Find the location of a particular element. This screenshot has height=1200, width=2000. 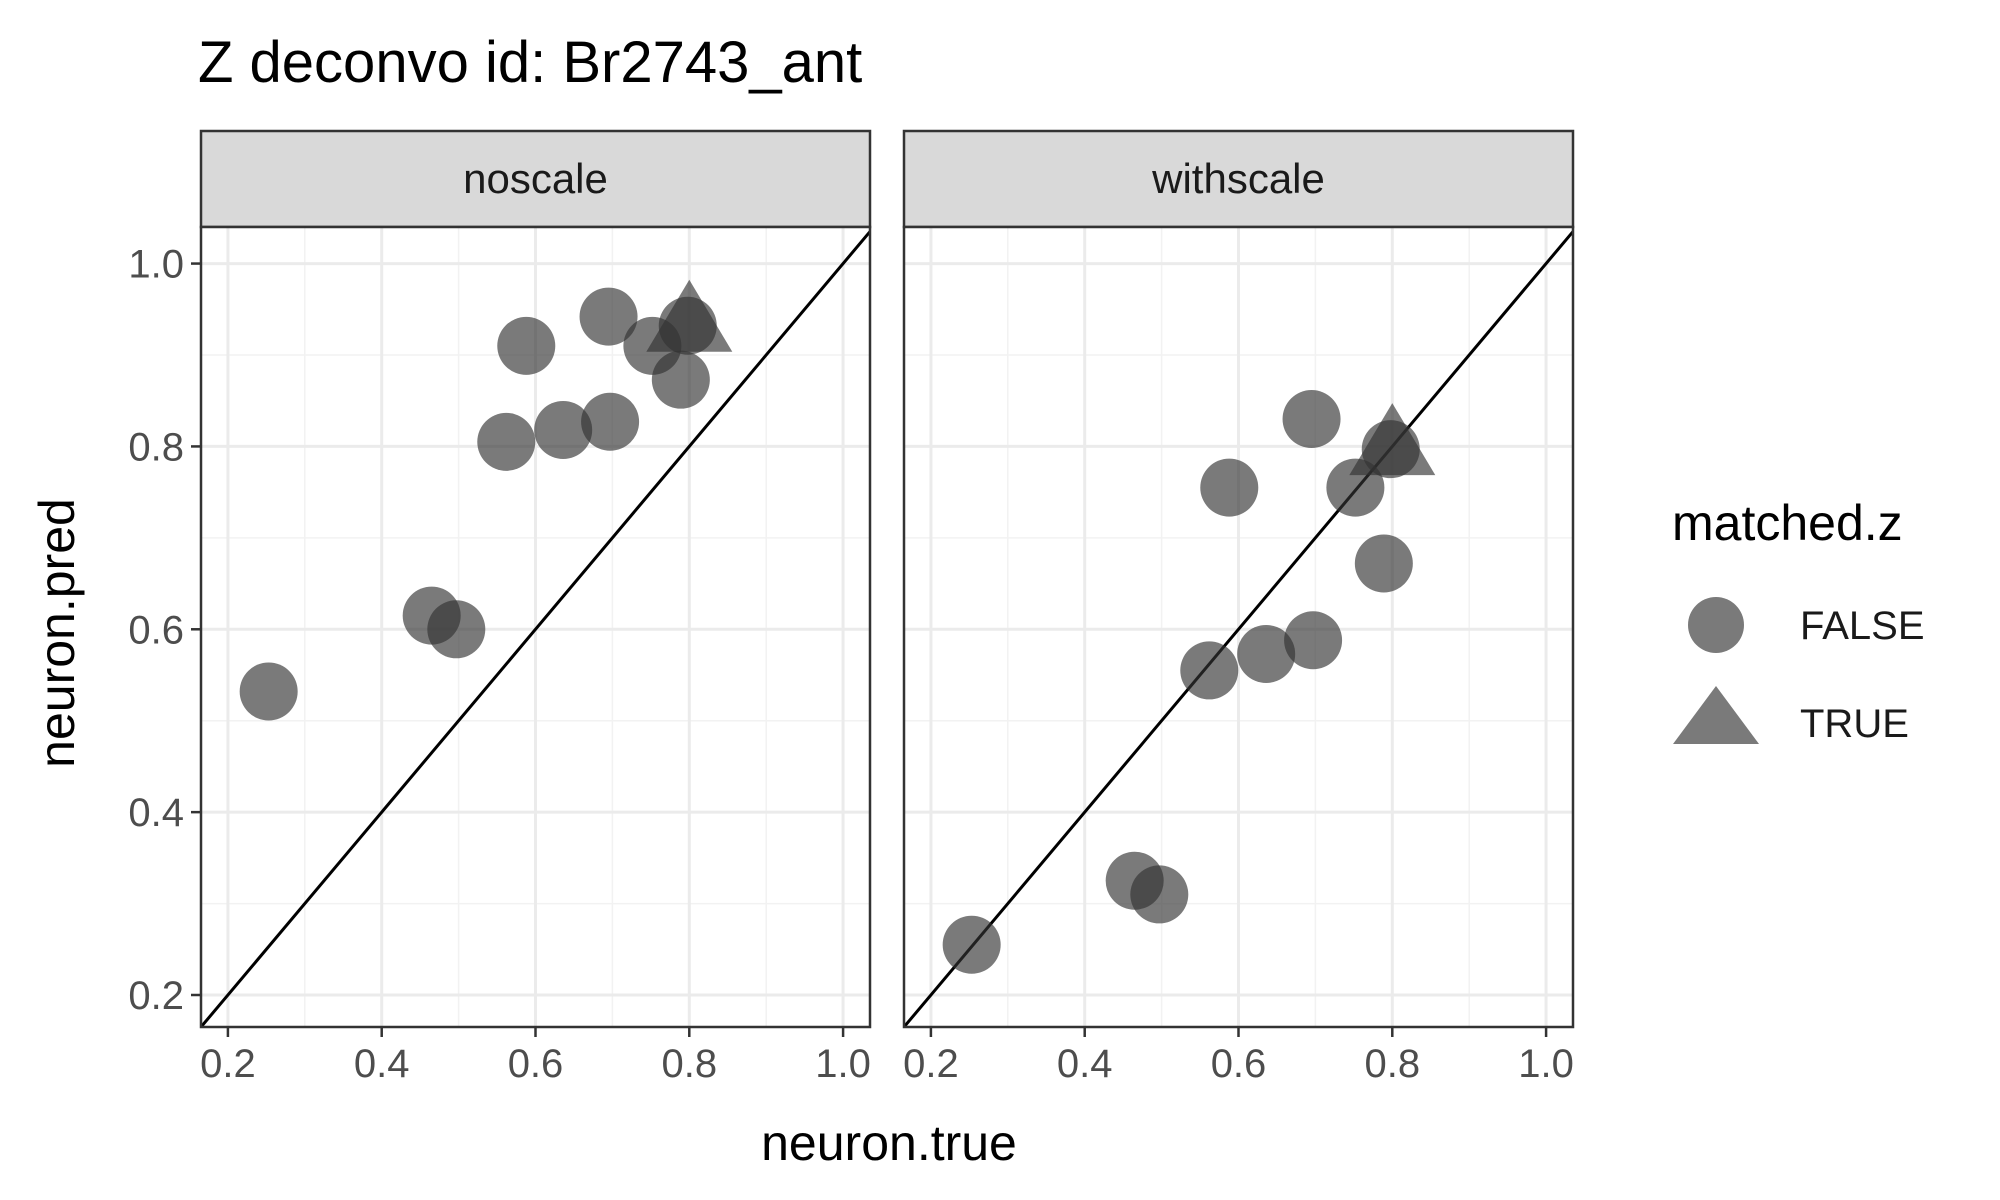

legend-label-true: TRUE is located at coordinates (1854, 724).